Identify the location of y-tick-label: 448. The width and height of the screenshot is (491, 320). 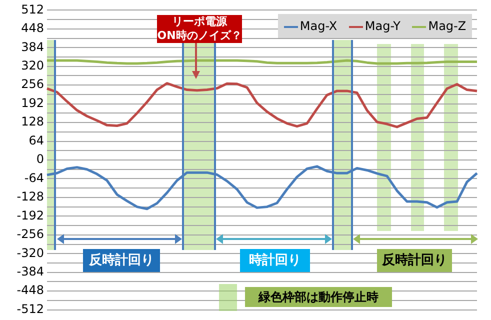
(32, 28).